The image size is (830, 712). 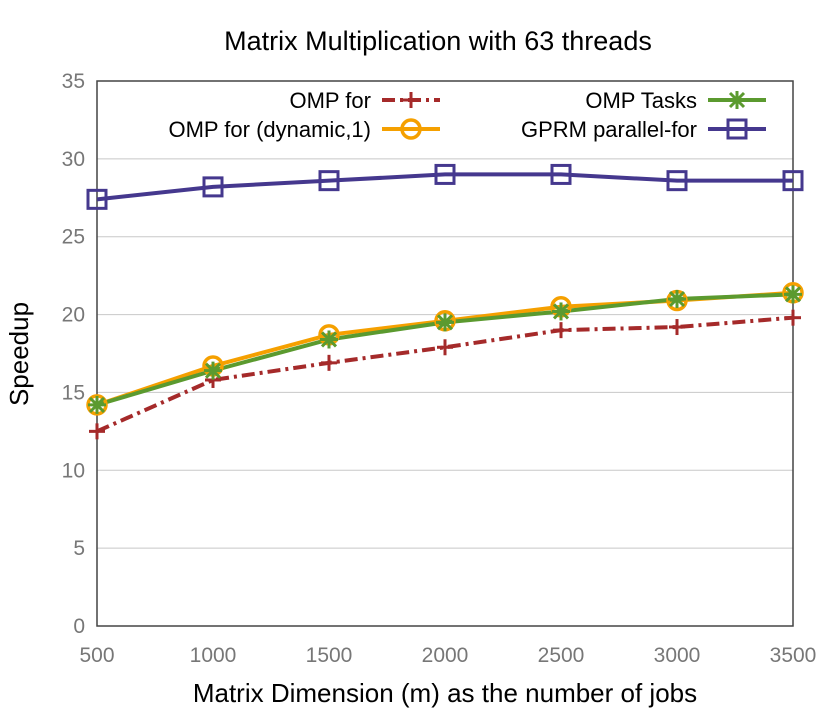 What do you see at coordinates (737, 100) in the screenshot?
I see `legend-marker-omp-tasks` at bounding box center [737, 100].